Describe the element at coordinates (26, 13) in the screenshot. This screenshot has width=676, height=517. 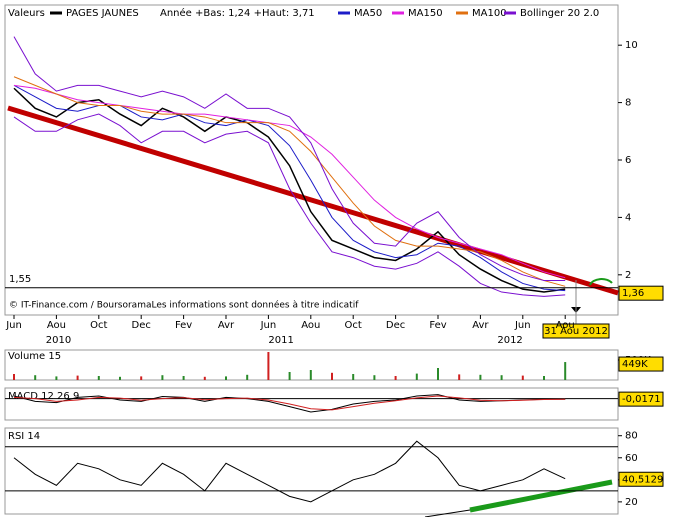
I see `legend-label: Valeurs` at that location.